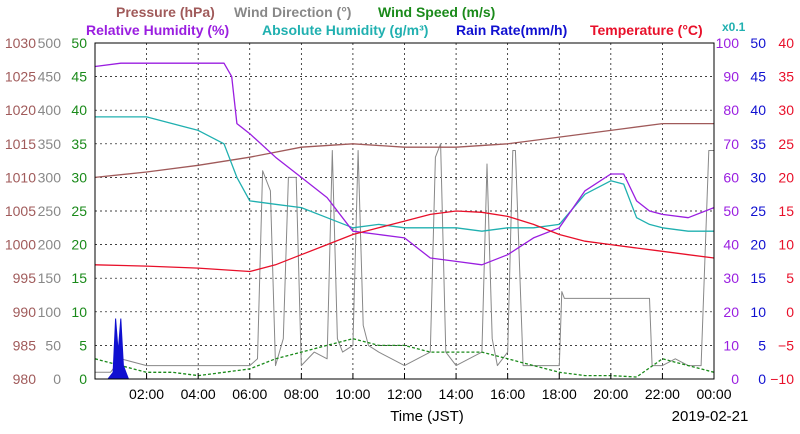 The width and height of the screenshot is (800, 434). What do you see at coordinates (20, 110) in the screenshot?
I see `pressure-tick: 1020` at bounding box center [20, 110].